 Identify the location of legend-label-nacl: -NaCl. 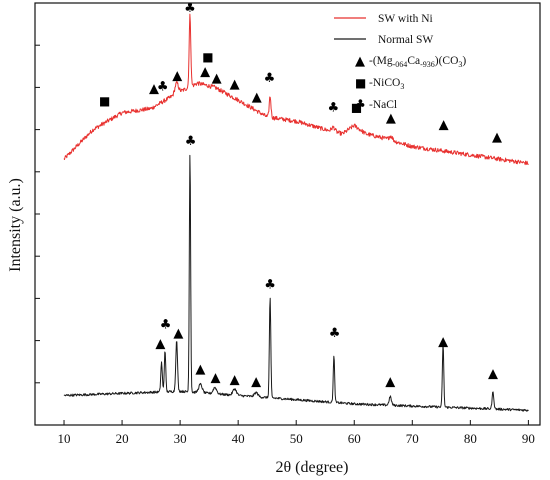
(383, 105).